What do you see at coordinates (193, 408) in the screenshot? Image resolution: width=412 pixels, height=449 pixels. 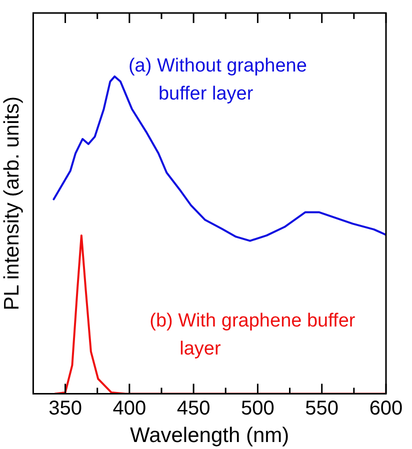 I see `x-tick-label: 450` at bounding box center [193, 408].